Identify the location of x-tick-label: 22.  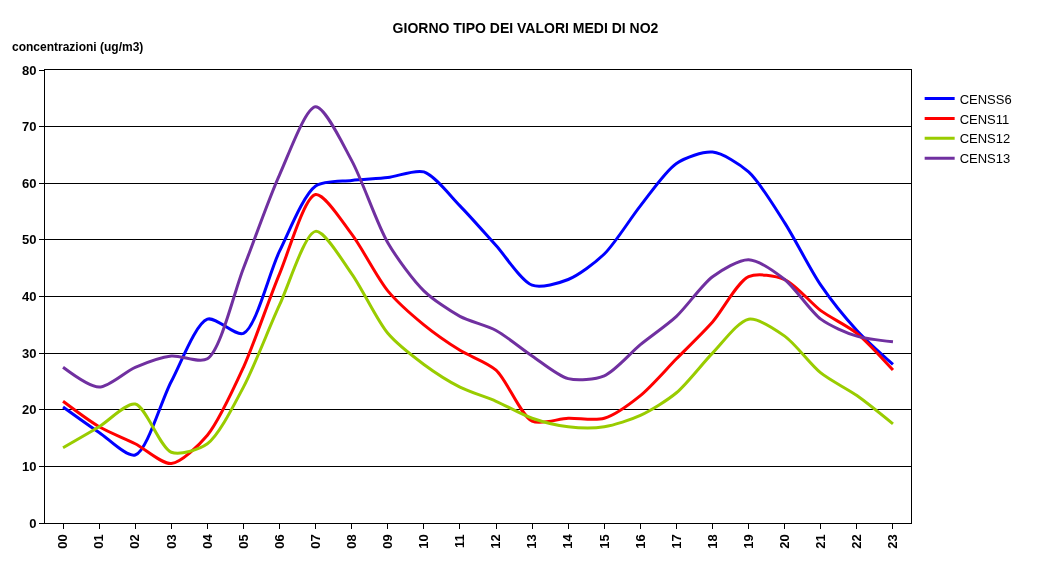
(857, 541).